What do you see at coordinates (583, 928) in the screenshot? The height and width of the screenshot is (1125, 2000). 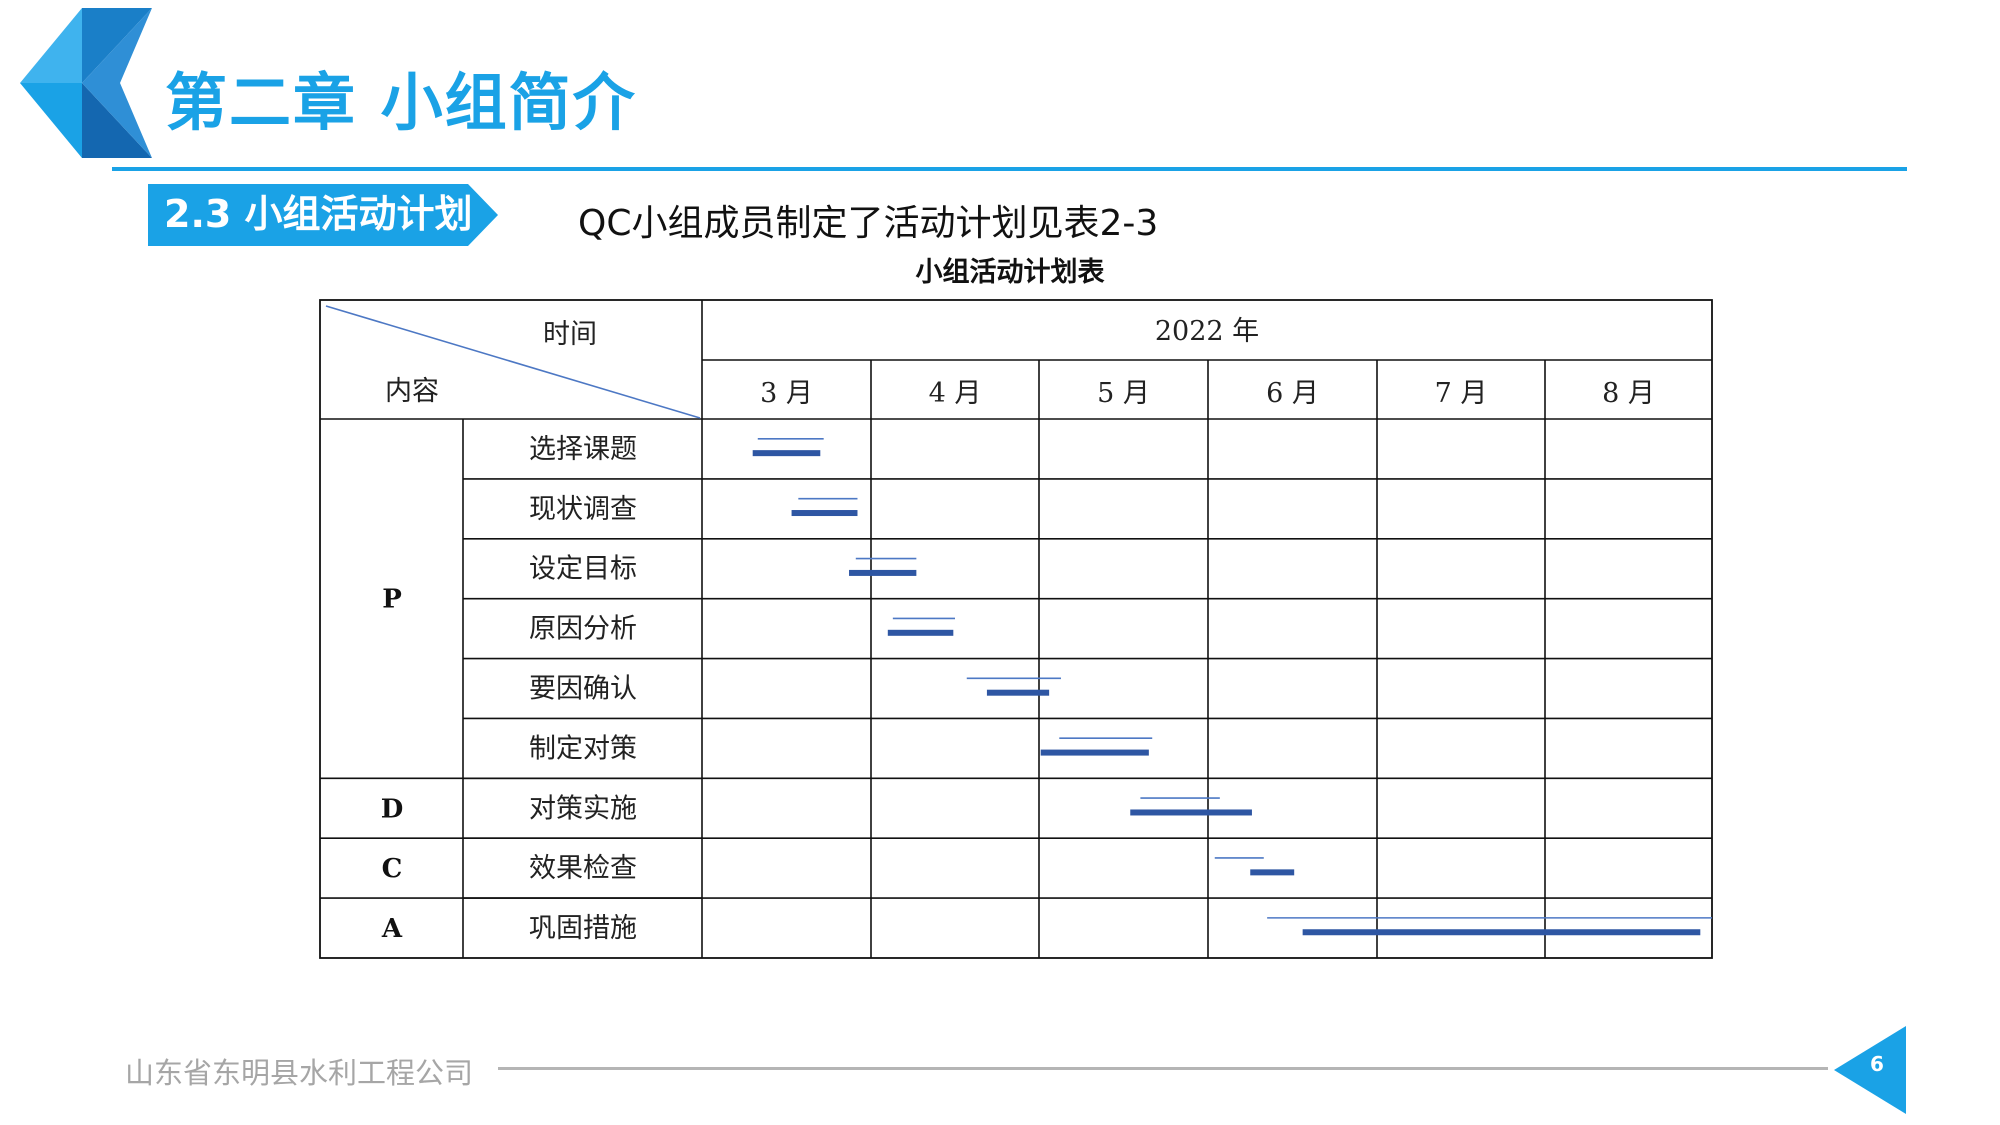 I see `task-name: 巩固措施` at bounding box center [583, 928].